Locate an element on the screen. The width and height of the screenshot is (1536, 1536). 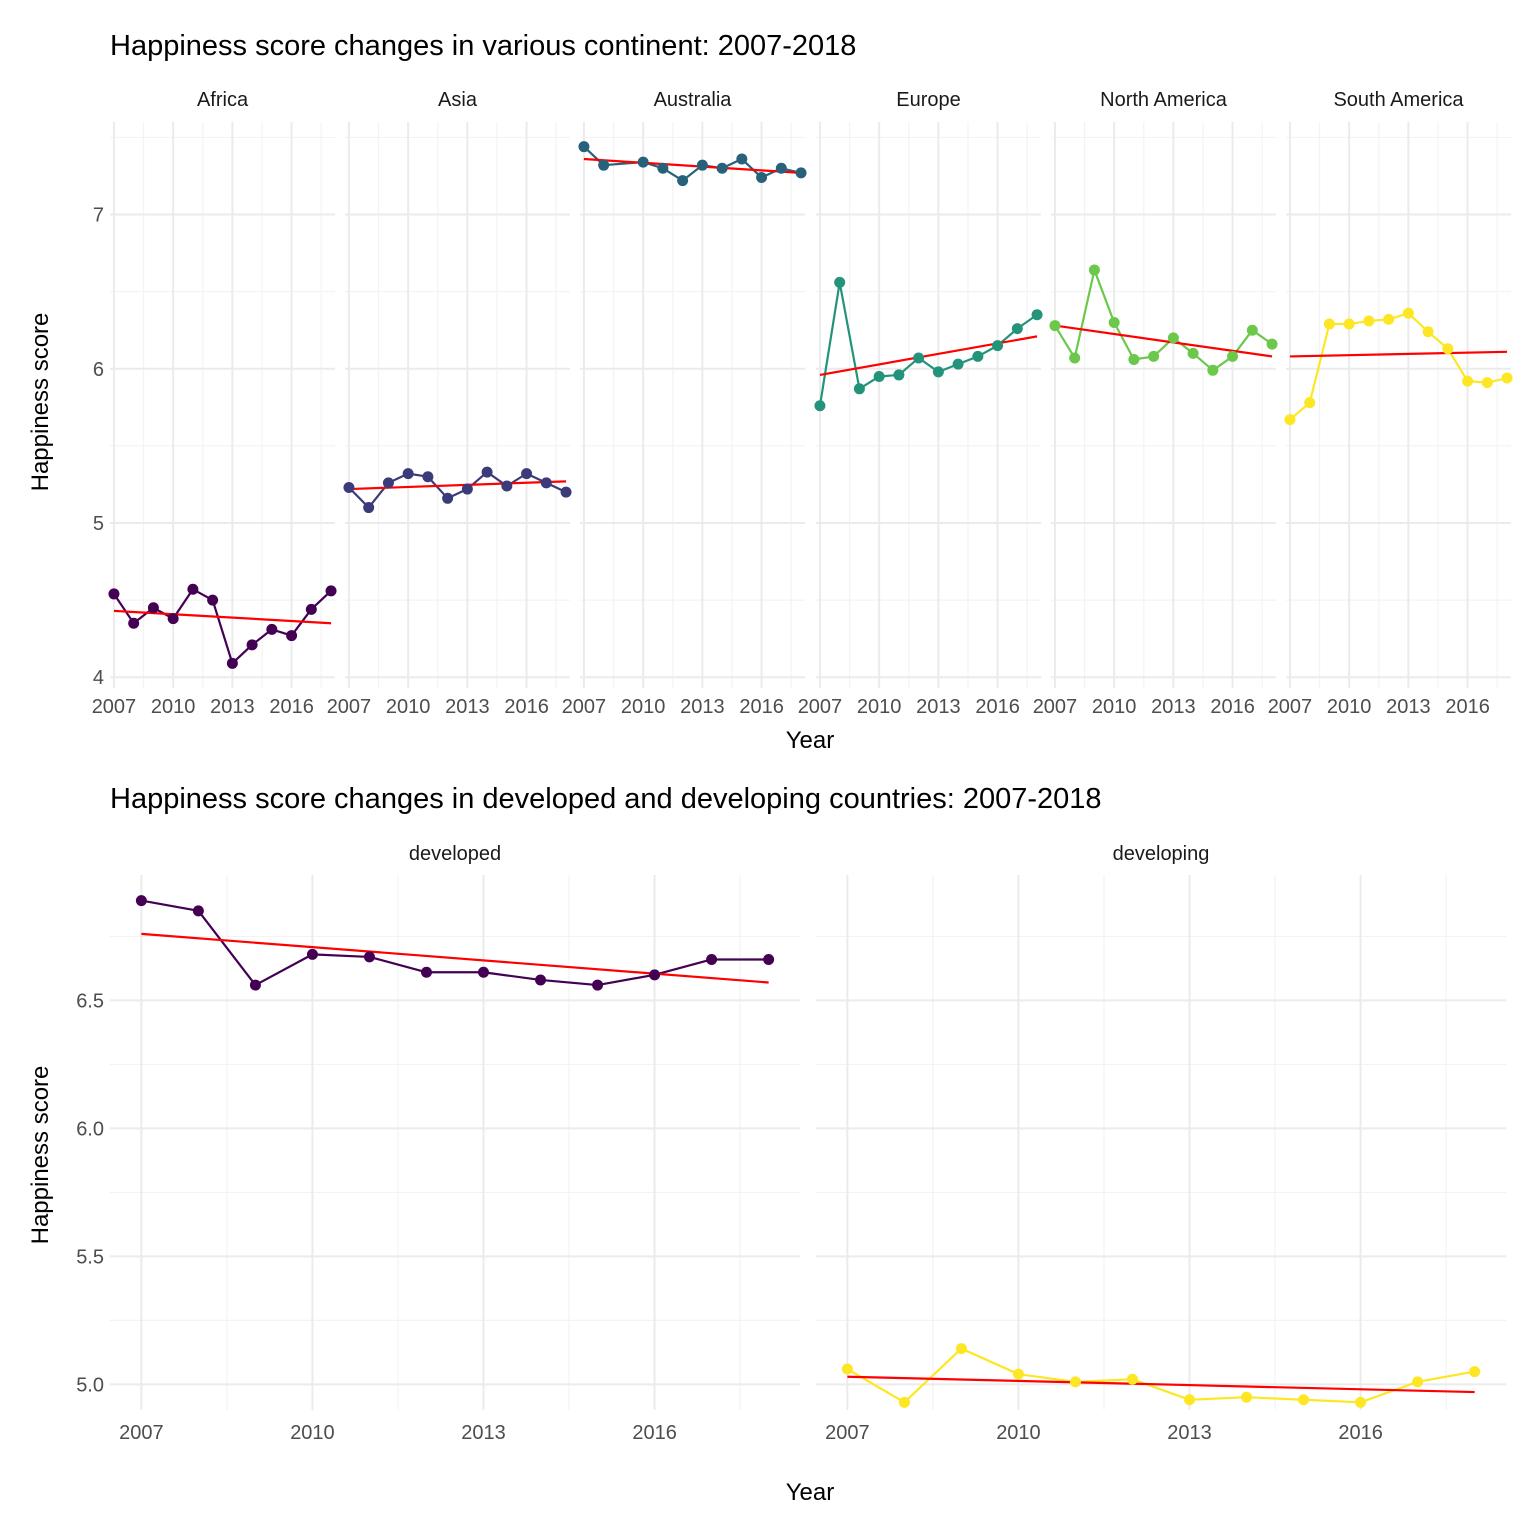
panel-africa: Africa 2007 2010 2013 2016 is located at coordinates (214, 403).